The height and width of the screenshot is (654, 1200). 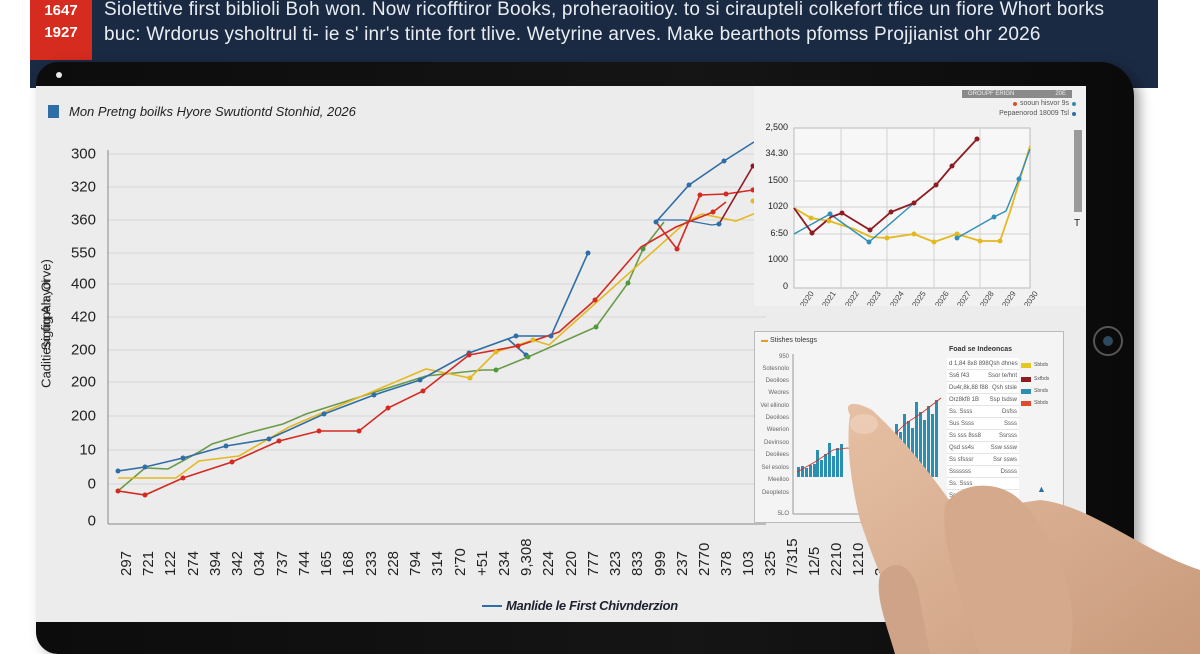 What do you see at coordinates (593, 563) in the screenshot?
I see `x-tick: 777` at bounding box center [593, 563].